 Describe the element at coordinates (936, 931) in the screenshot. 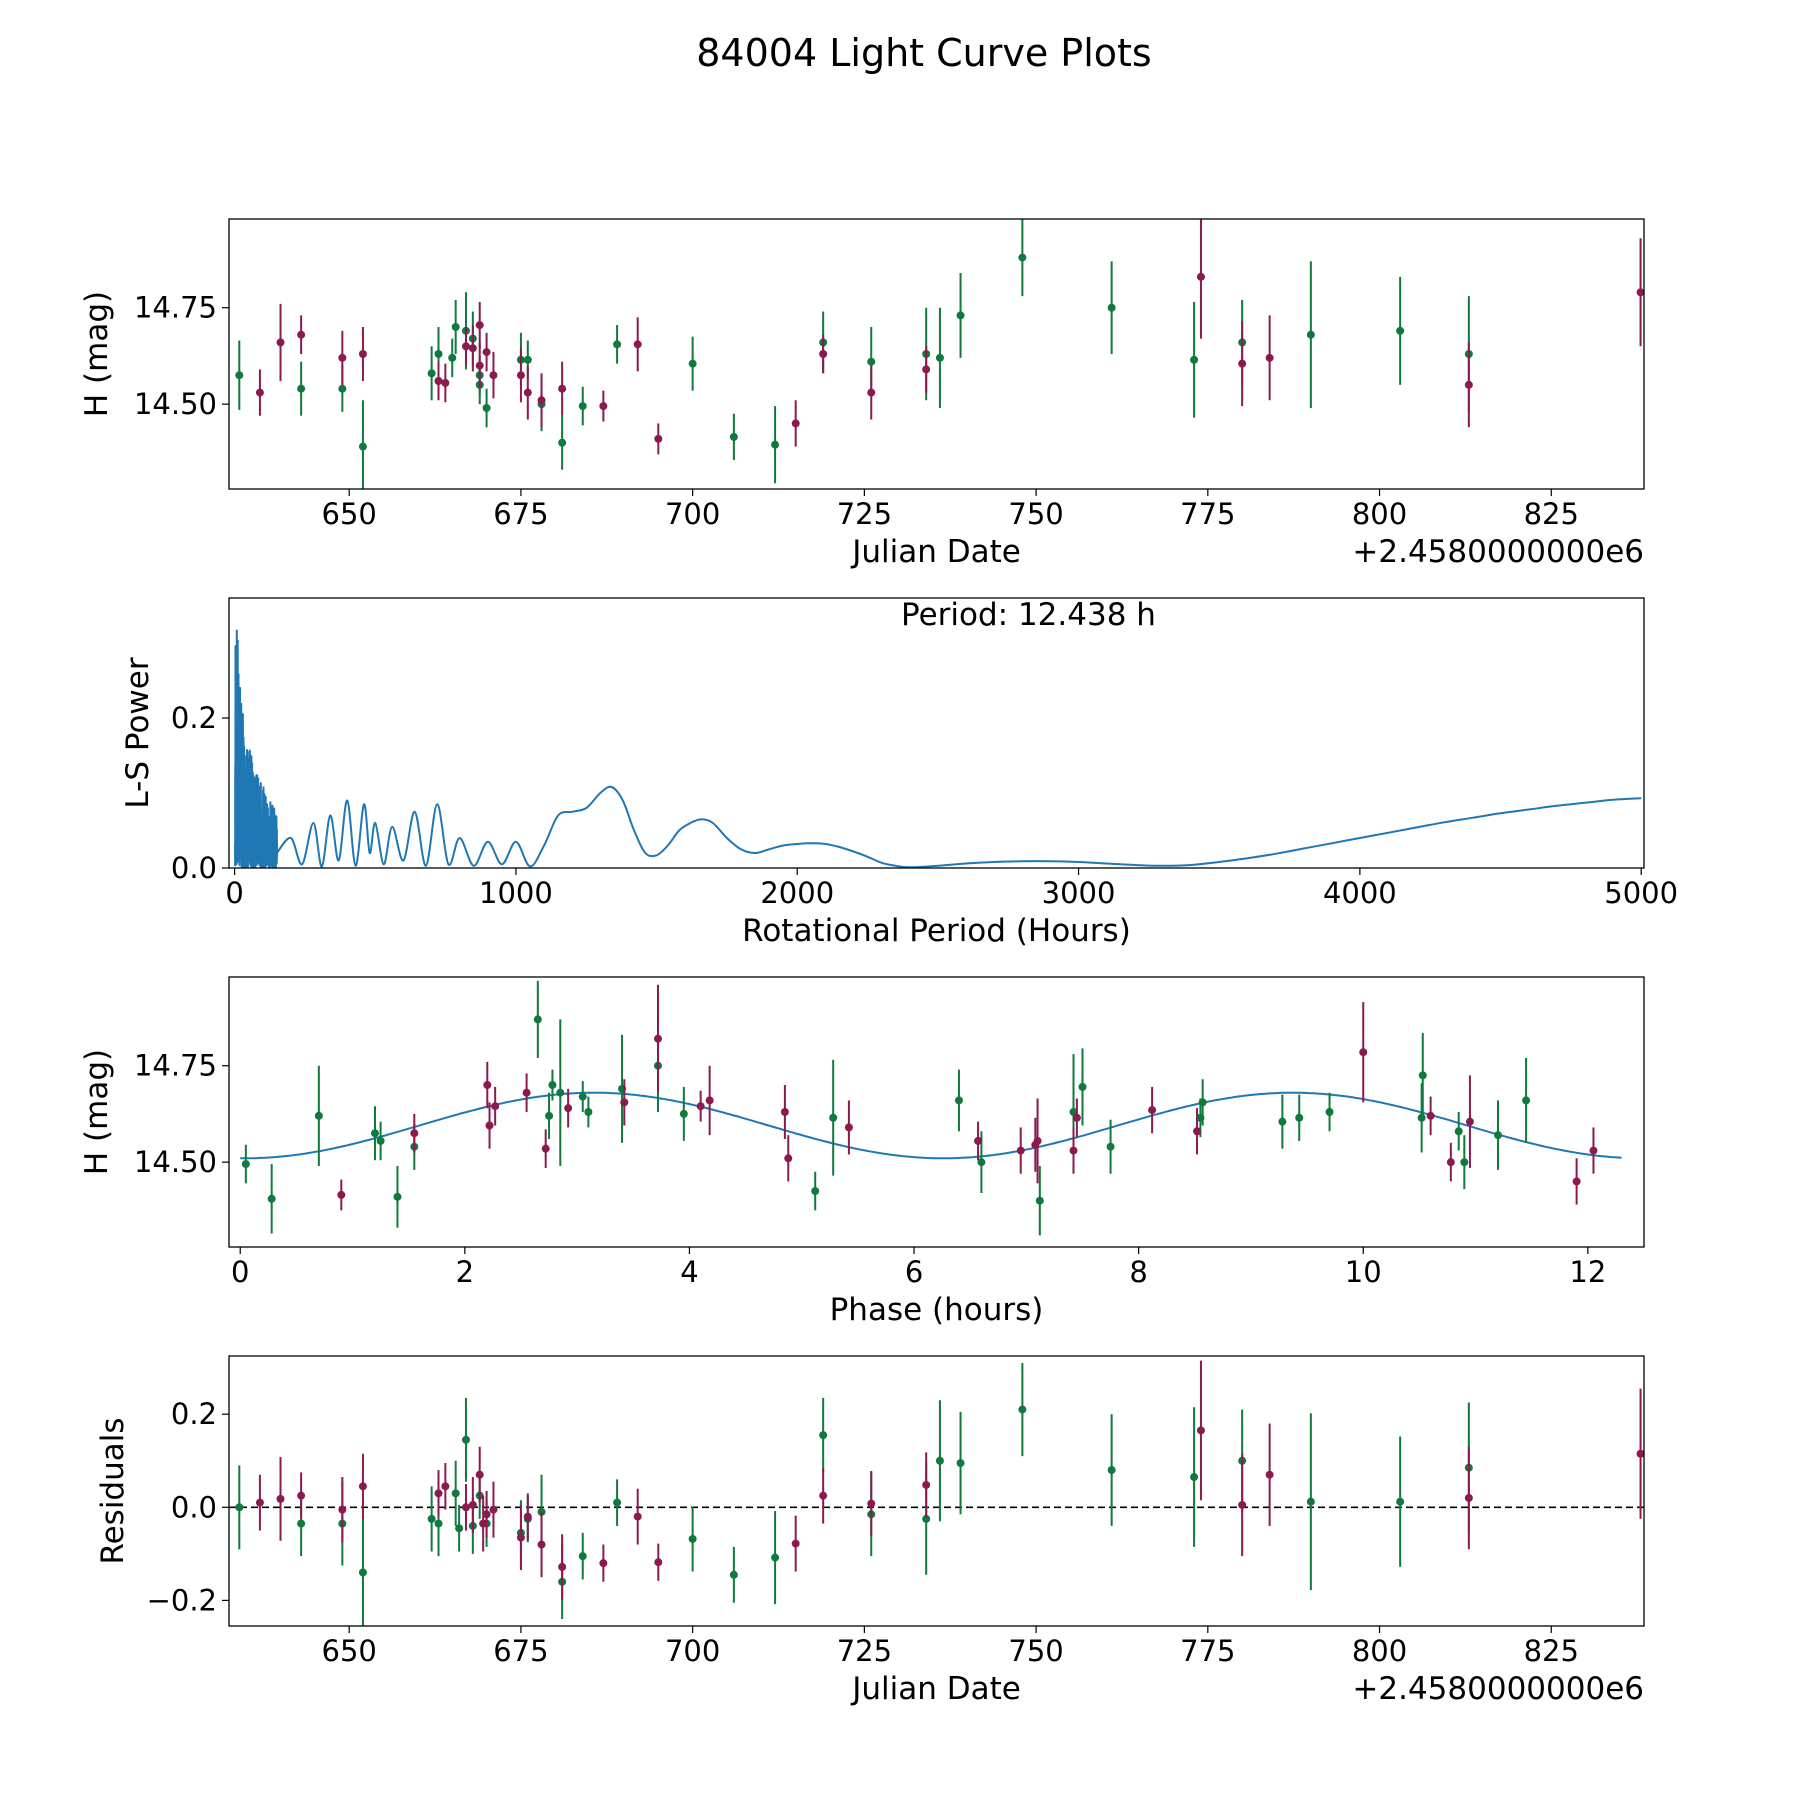

I see `x-axis-label: Rotational Period (Hours)` at that location.